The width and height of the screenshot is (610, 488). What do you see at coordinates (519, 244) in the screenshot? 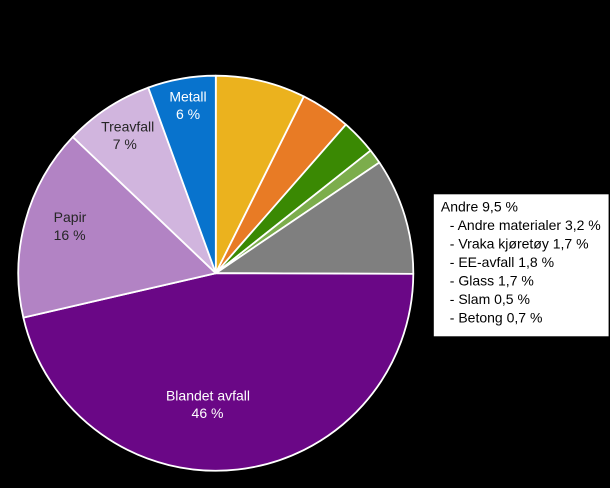
I see `svg-text: - Vraka kjøretøy 1,7 %` at bounding box center [519, 244].